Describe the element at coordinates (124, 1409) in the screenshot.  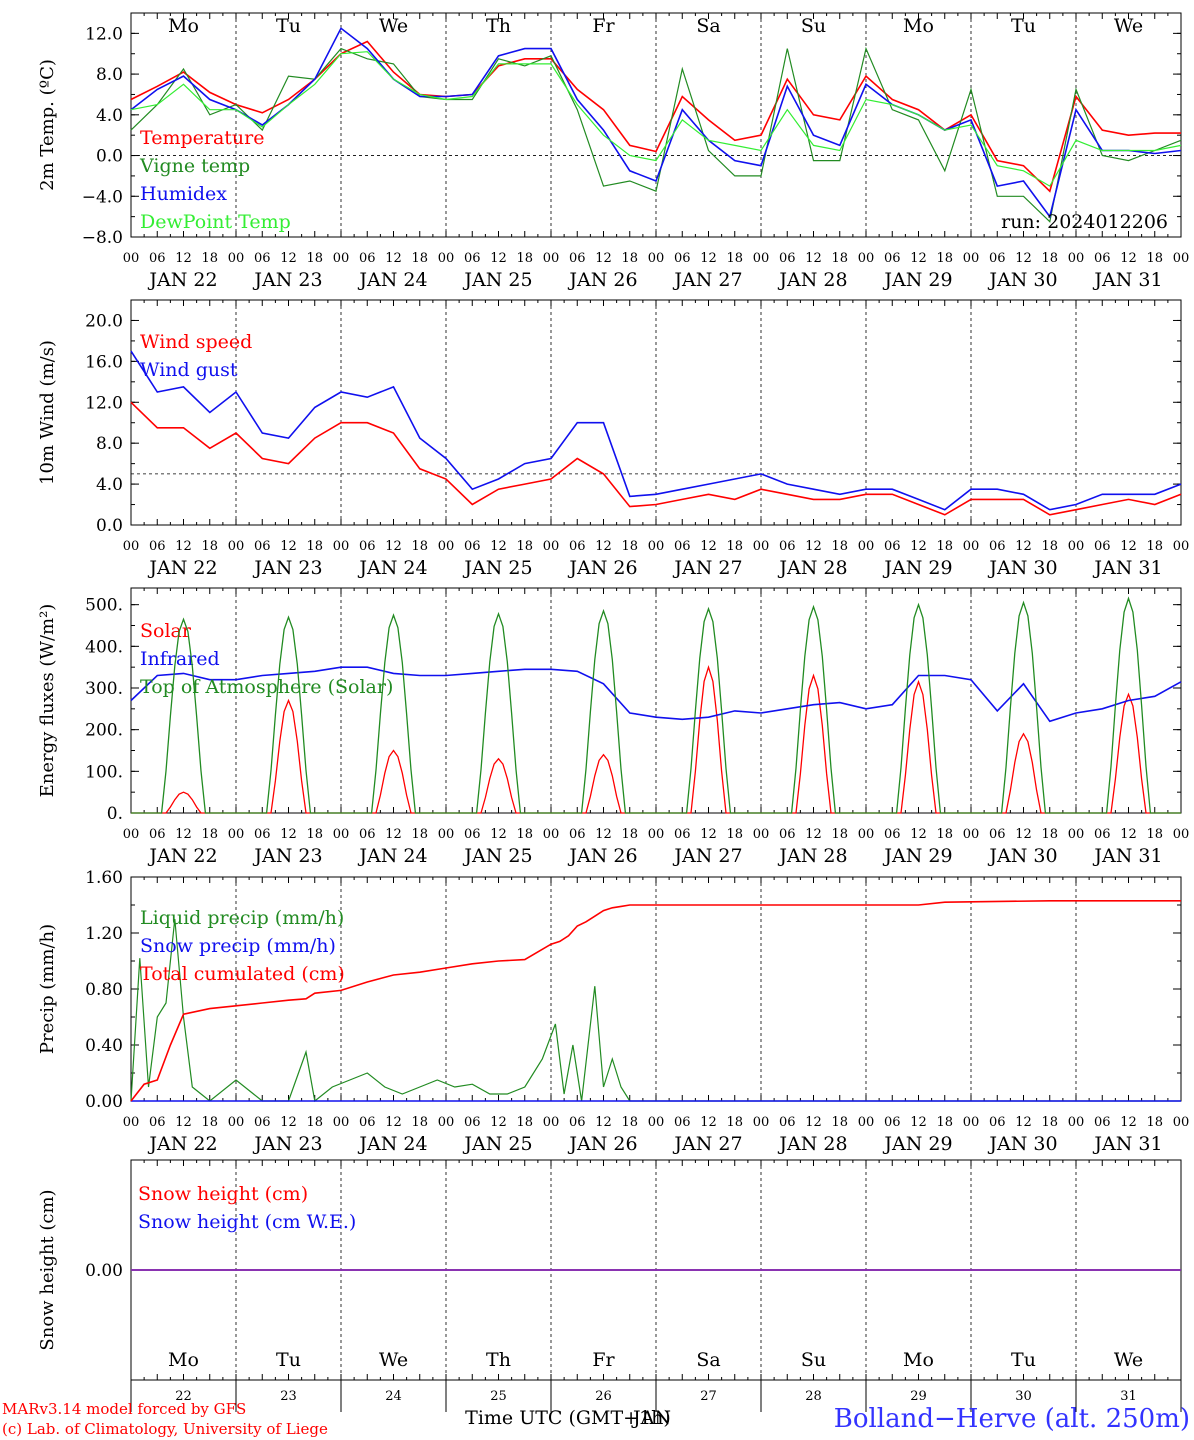
I see `credit-model: MARv3.14 model forced by GFS` at that location.